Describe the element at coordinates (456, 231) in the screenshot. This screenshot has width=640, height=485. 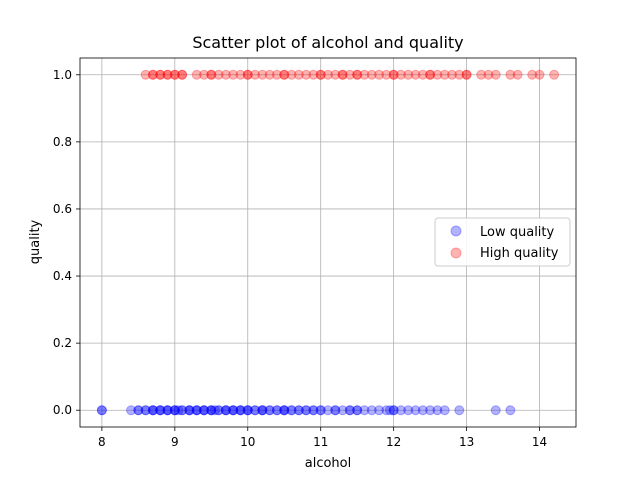
I see `legend-marker-low-quality` at that location.